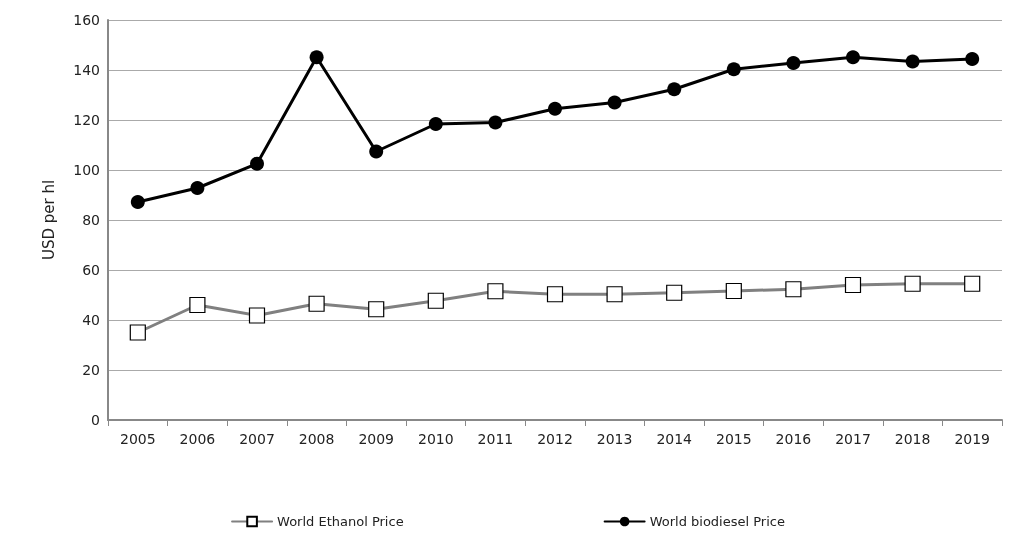 This screenshot has width=1016, height=543. I want to click on x-tick-label: 2014, so click(674, 439).